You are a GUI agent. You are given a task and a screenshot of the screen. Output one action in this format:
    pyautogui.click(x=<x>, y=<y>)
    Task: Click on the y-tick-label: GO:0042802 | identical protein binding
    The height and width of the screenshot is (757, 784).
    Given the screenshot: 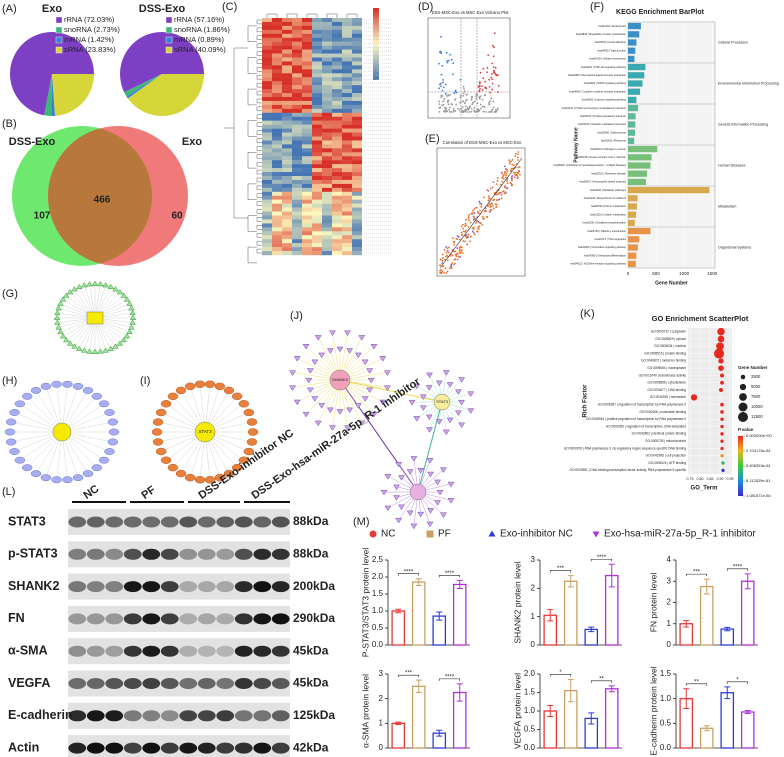 What is the action you would take?
    pyautogui.click(x=659, y=434)
    